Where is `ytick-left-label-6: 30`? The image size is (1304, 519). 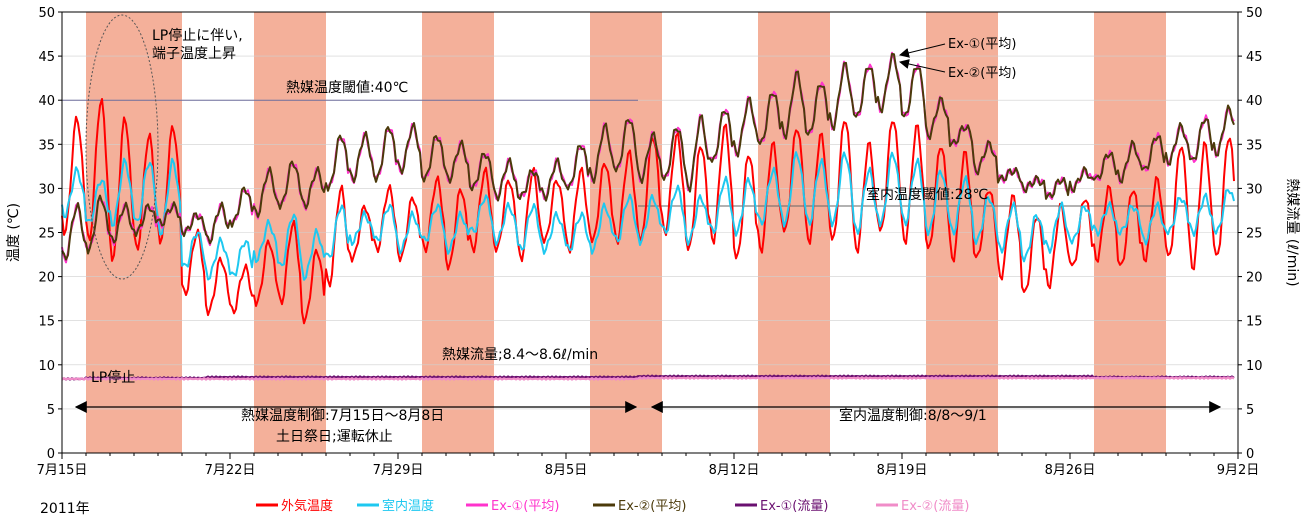 ytick-left-label-6: 30 is located at coordinates (46, 189).